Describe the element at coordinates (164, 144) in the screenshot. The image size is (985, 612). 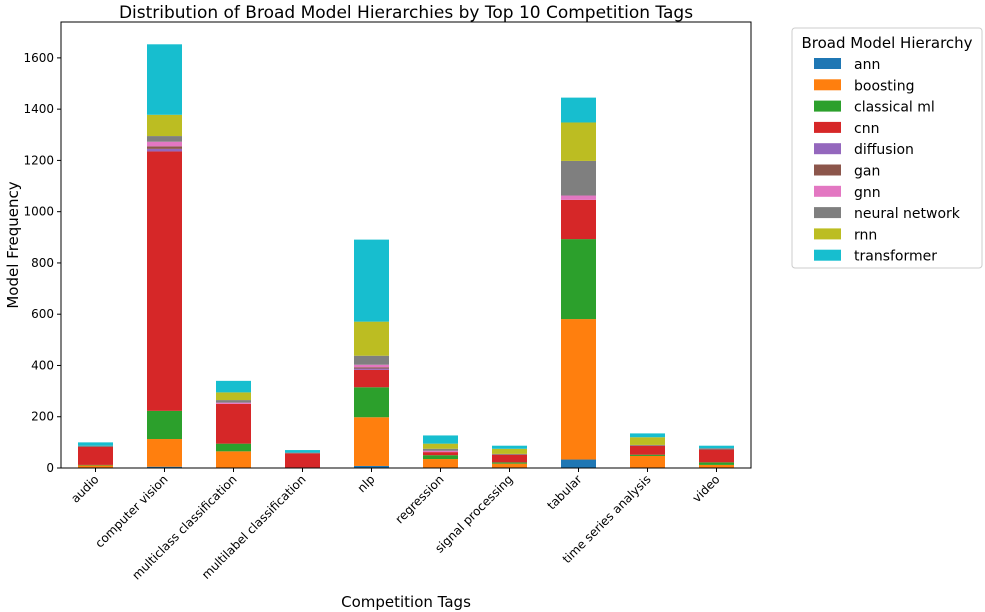
I see `bar-segment-gnn-computer-vision` at that location.